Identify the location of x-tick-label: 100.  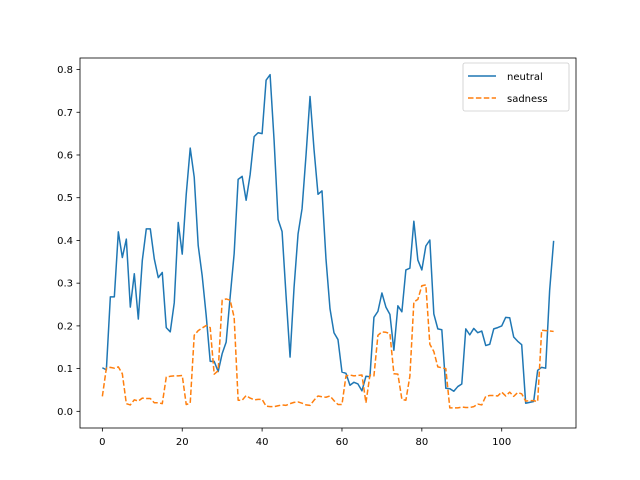
(501, 442).